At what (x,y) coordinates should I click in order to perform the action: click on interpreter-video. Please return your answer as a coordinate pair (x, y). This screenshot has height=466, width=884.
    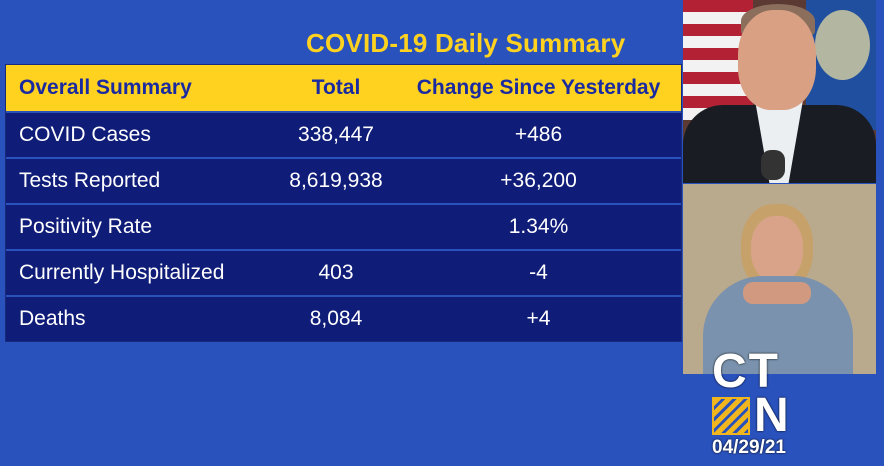
    Looking at the image, I should click on (779, 279).